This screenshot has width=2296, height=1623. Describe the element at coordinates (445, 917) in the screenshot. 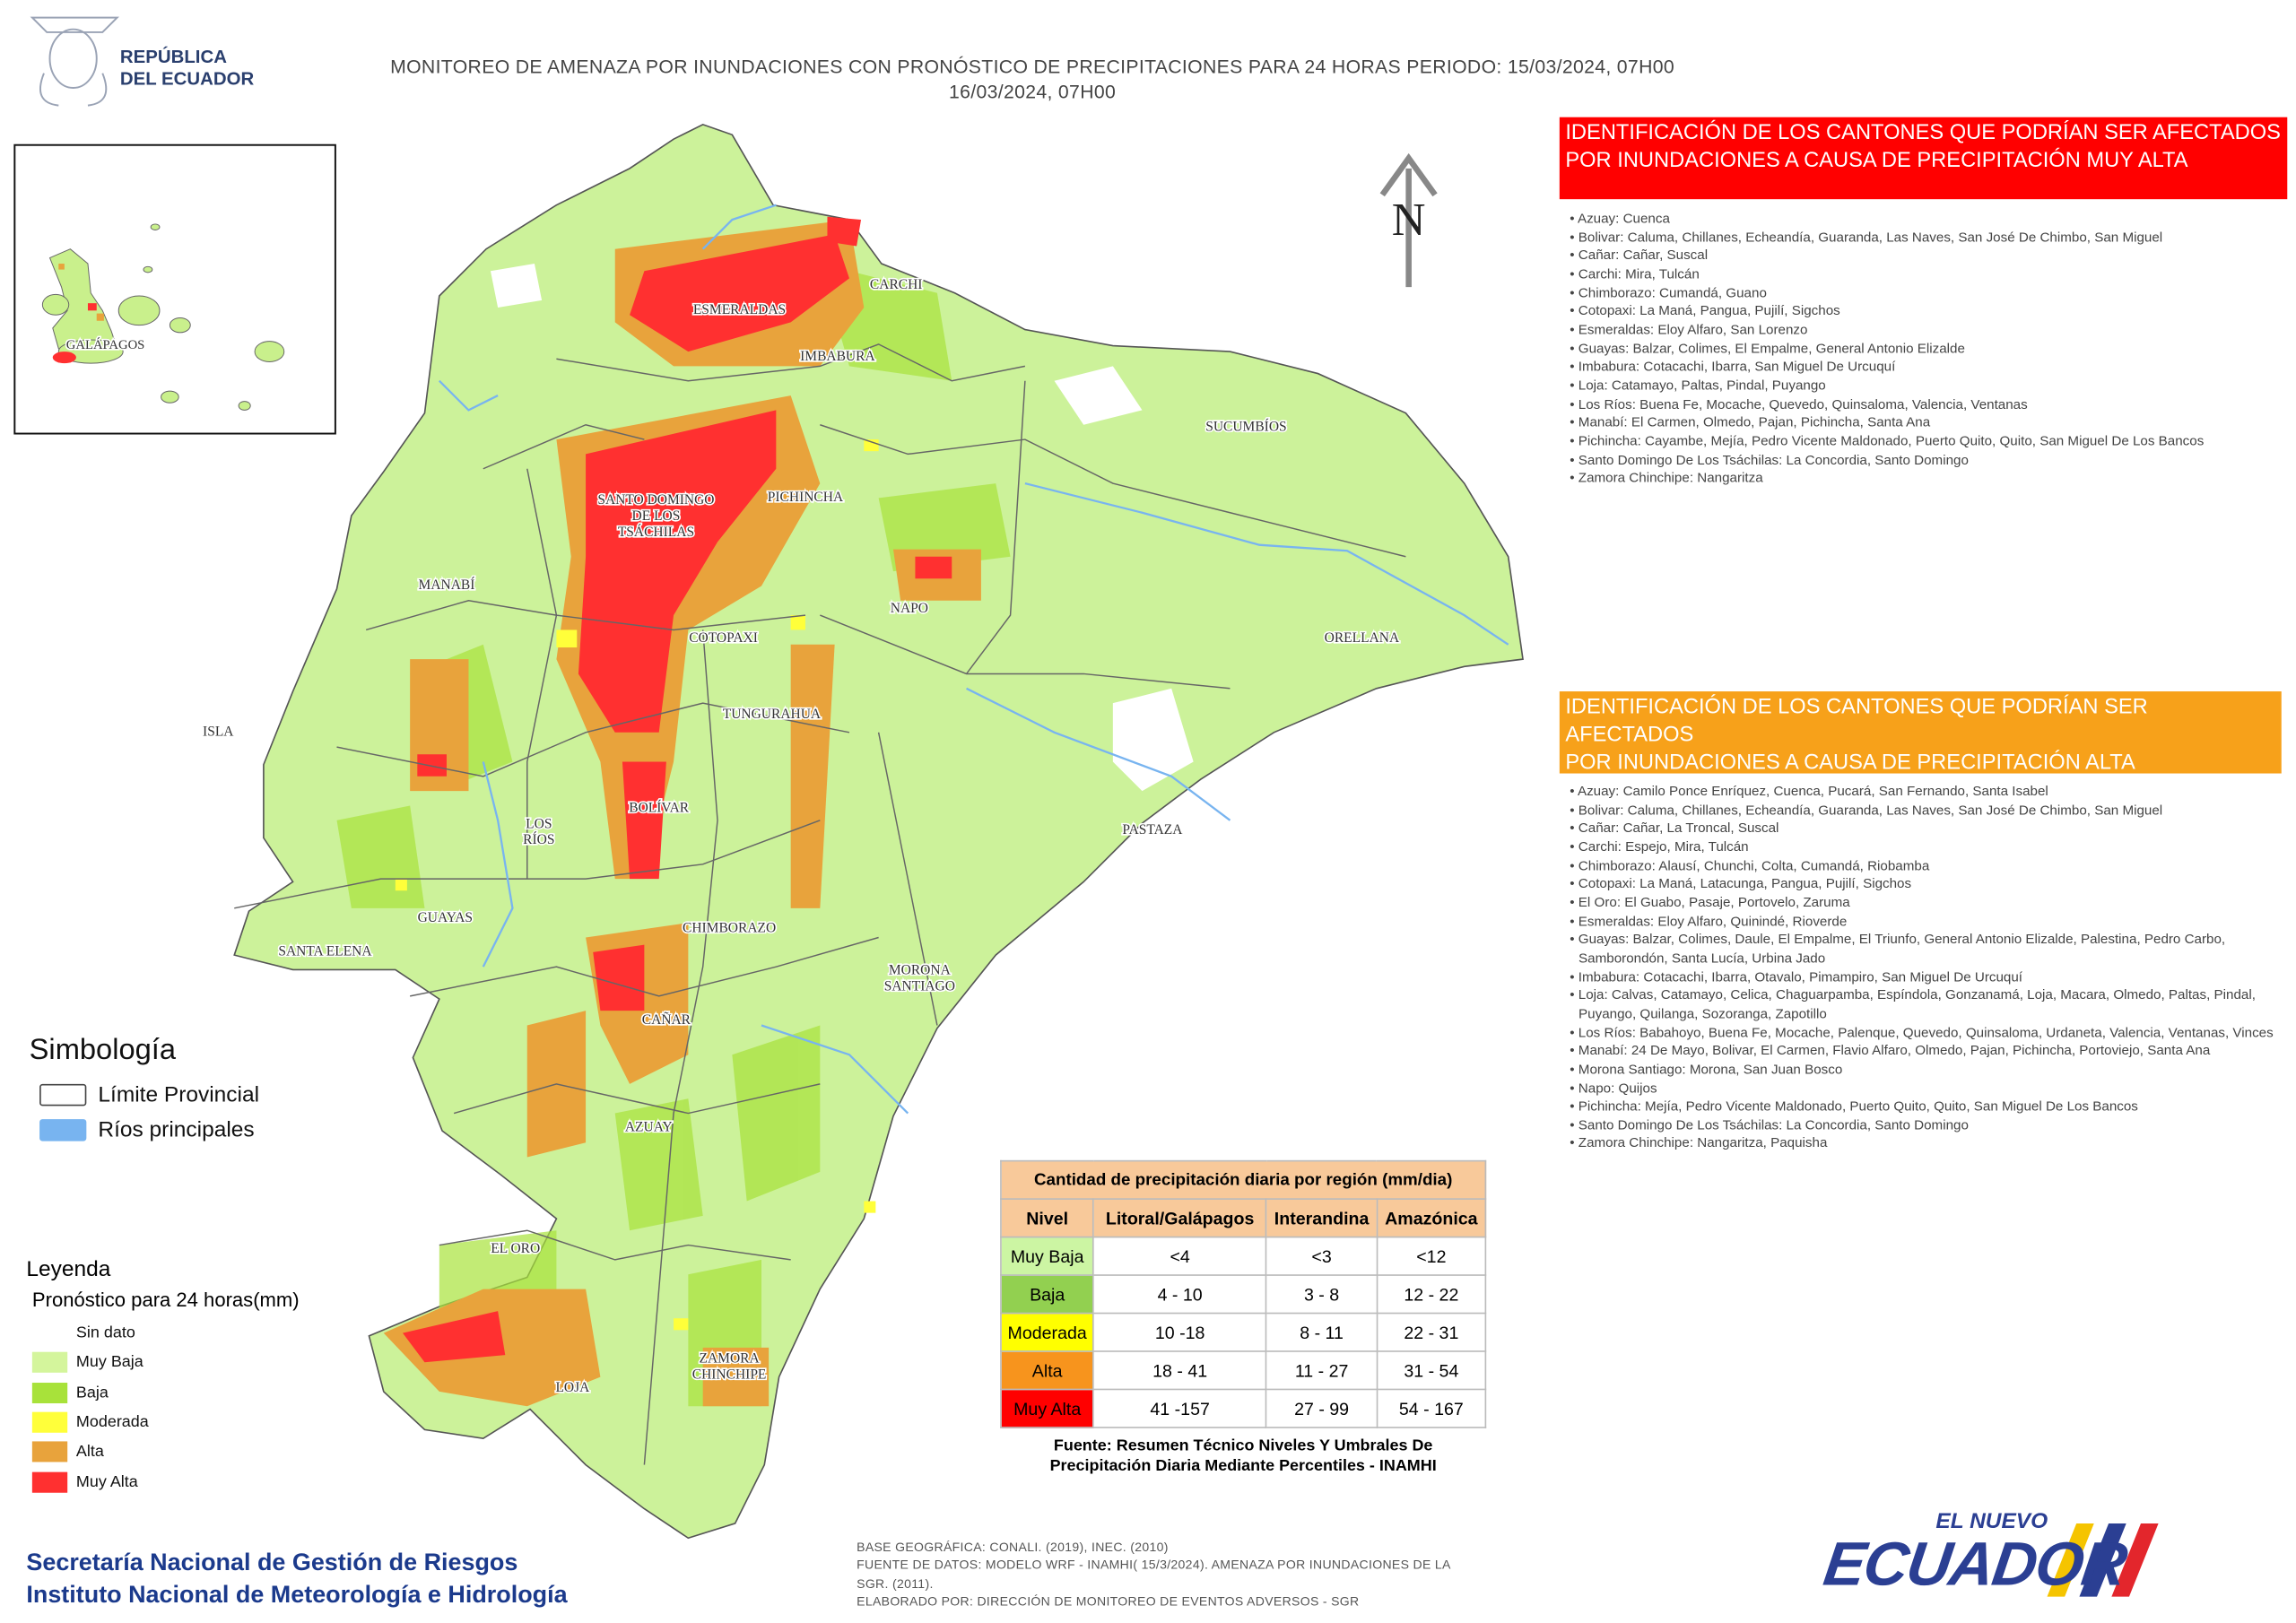

I see `province-label: GUAYAS` at that location.